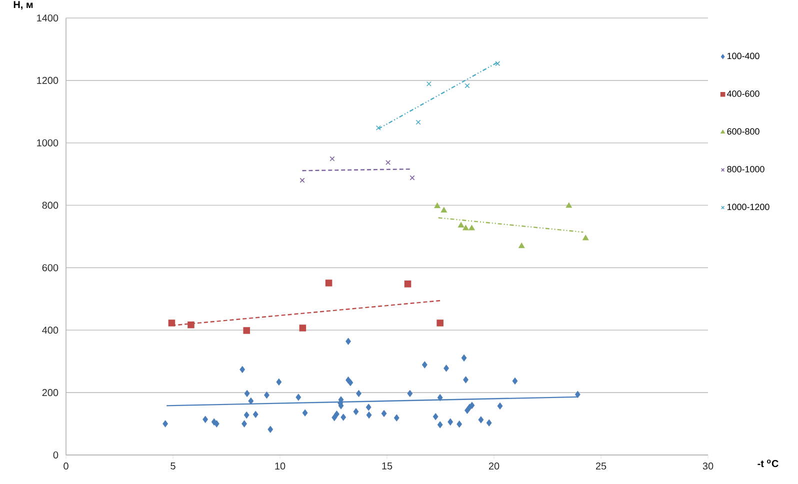 This screenshot has width=798, height=484. I want to click on legend-label: 600-800, so click(743, 131).